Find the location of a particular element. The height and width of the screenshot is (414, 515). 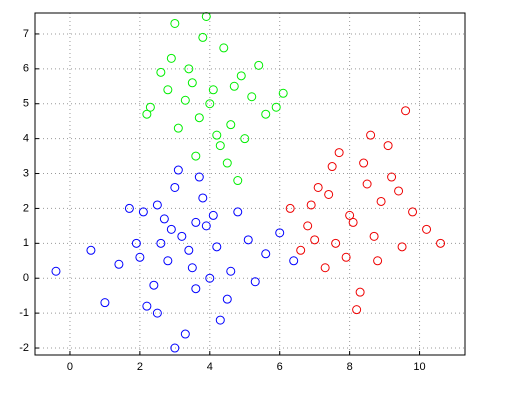

x-tick-label: 2 is located at coordinates (140, 367).